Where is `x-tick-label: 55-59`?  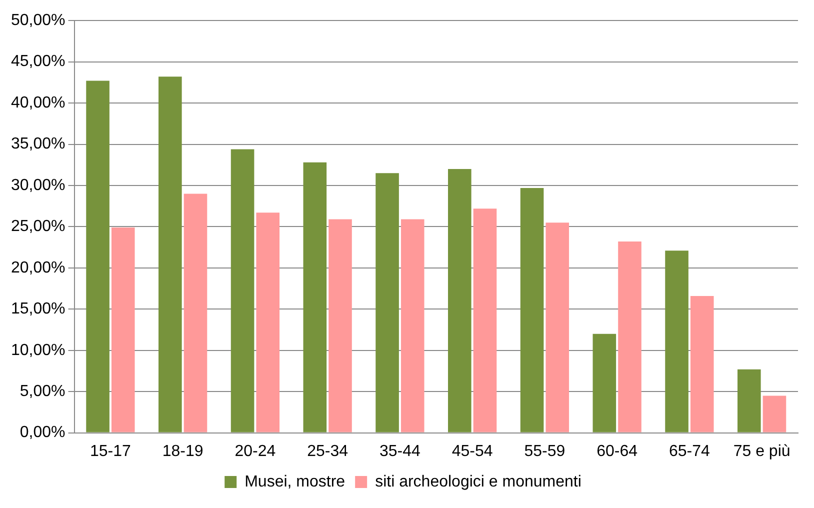
x-tick-label: 55-59 is located at coordinates (545, 451).